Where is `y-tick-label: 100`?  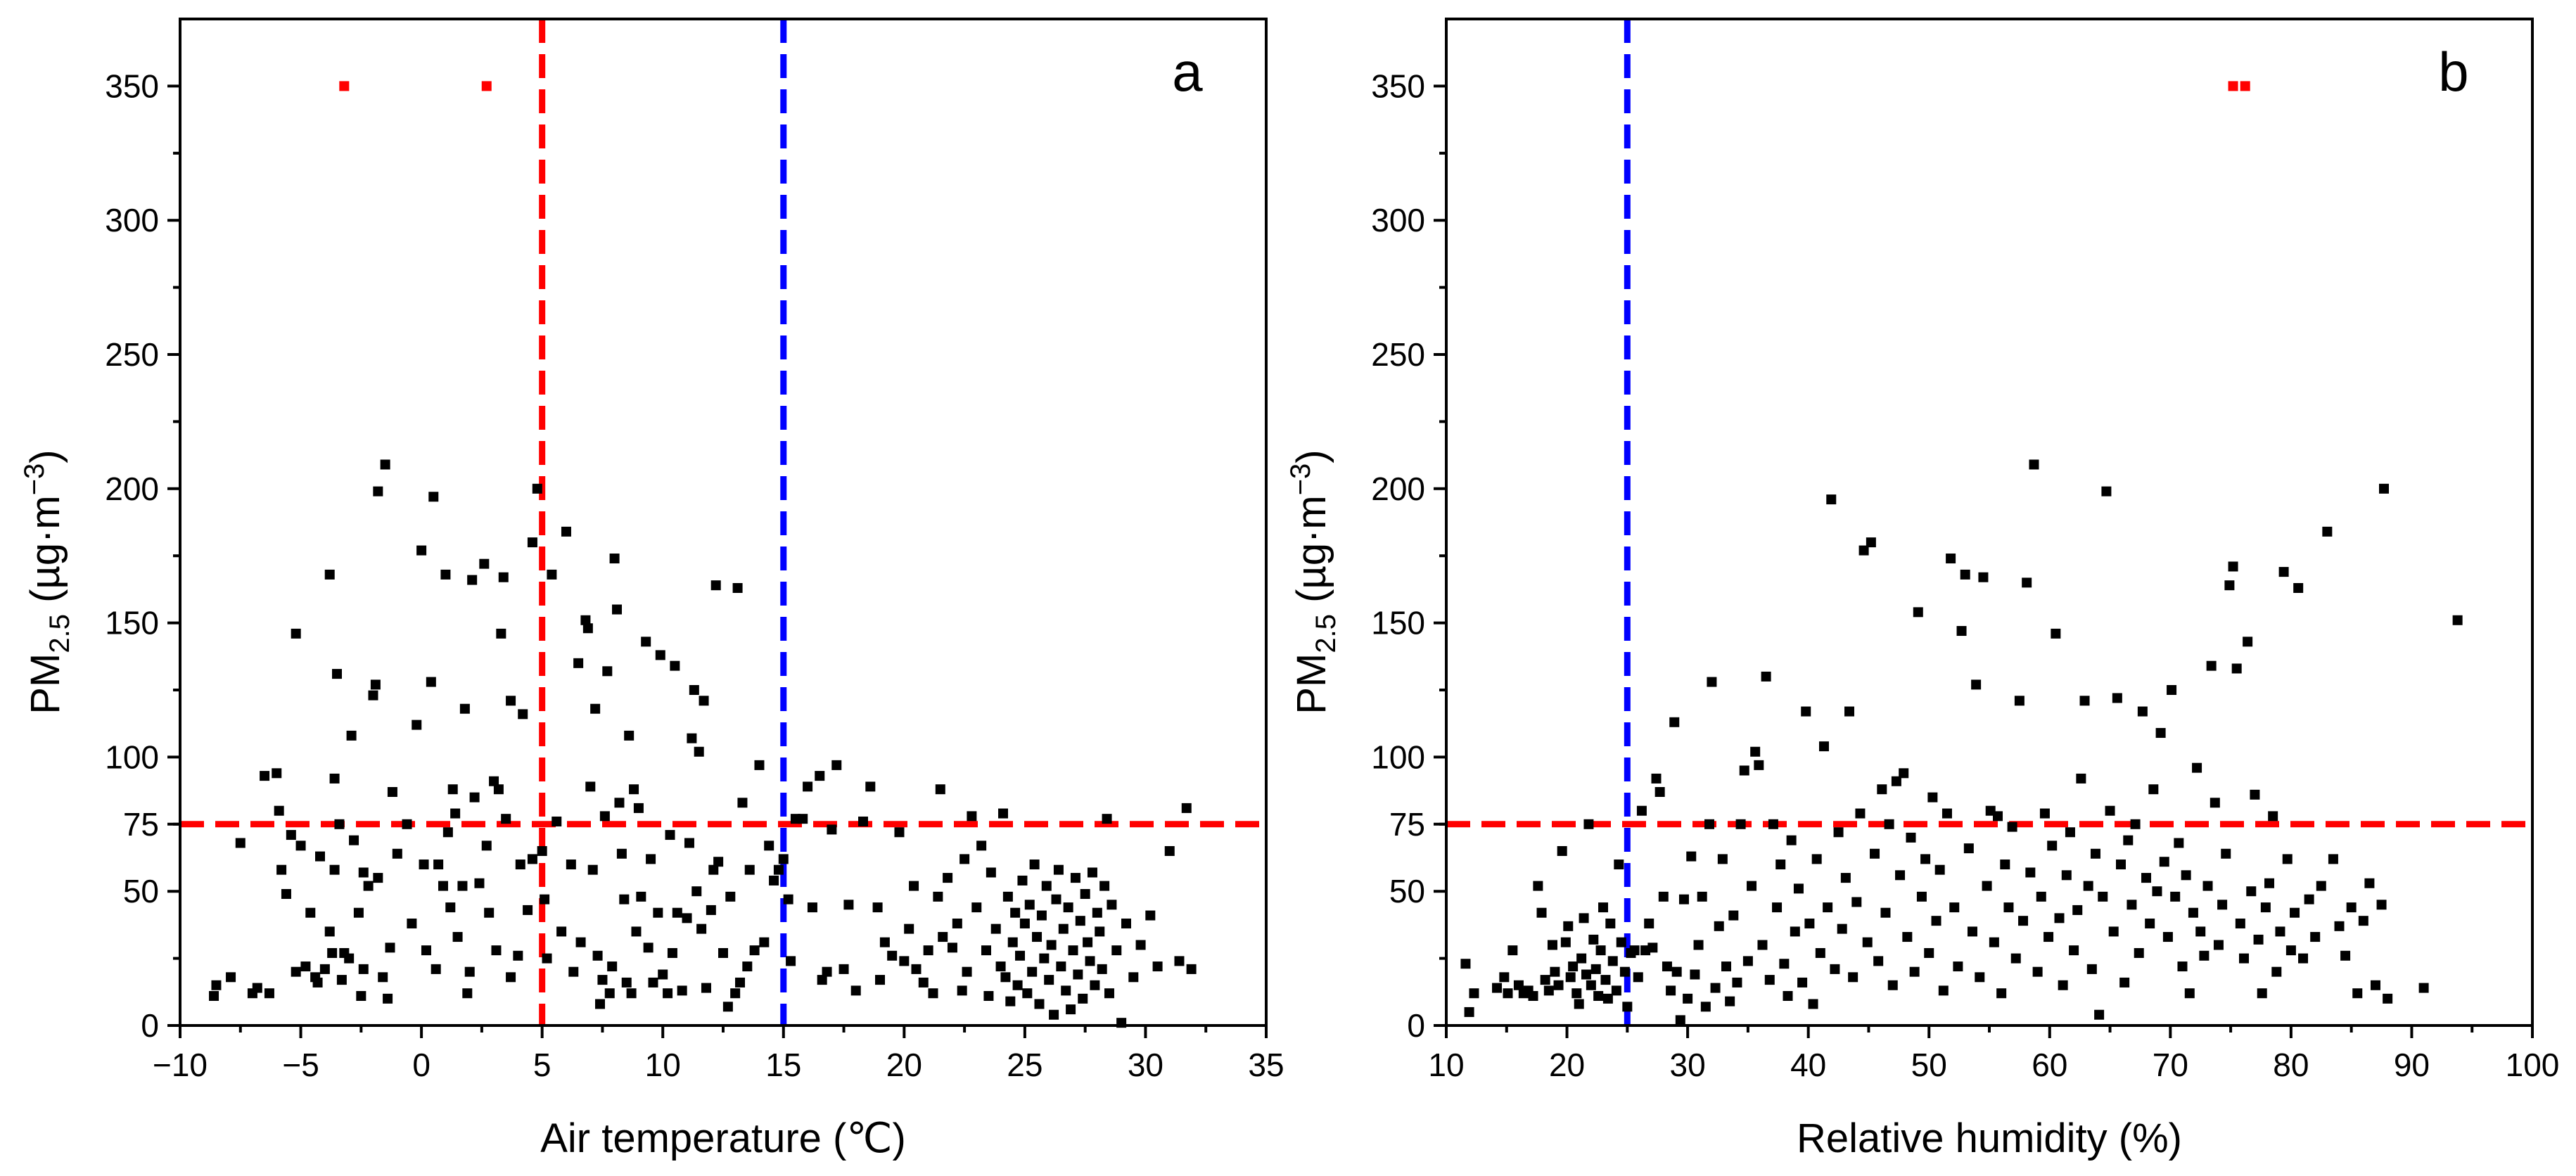 y-tick-label: 100 is located at coordinates (132, 757).